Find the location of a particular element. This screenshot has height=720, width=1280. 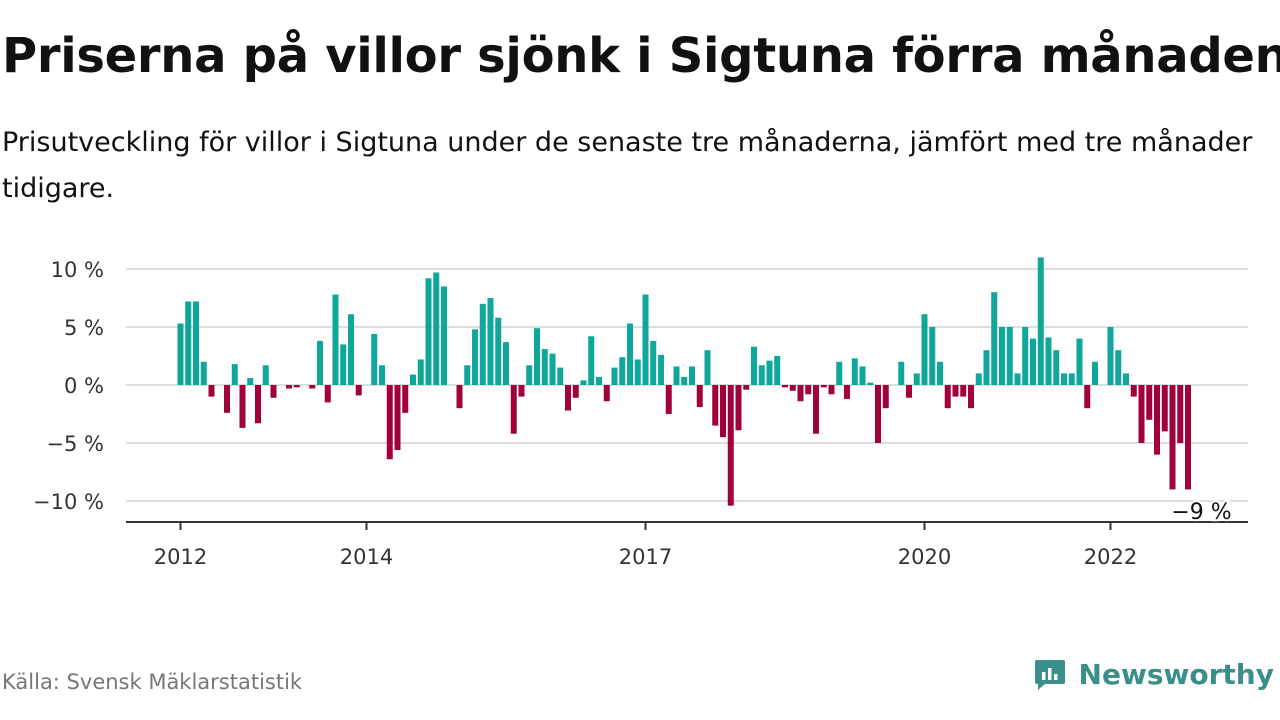

last-value-label: −9 % is located at coordinates (1201, 512).